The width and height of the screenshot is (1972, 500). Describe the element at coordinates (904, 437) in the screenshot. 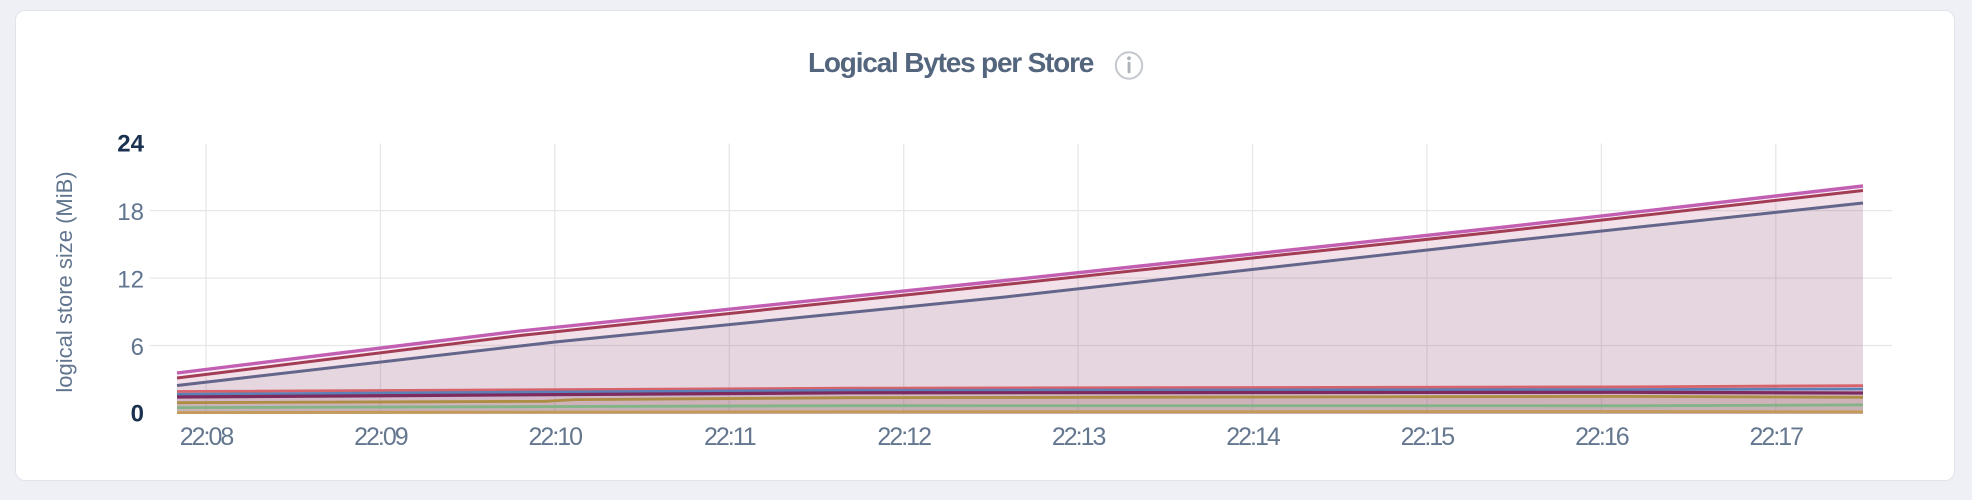

I see `svg-text: 22:12` at that location.